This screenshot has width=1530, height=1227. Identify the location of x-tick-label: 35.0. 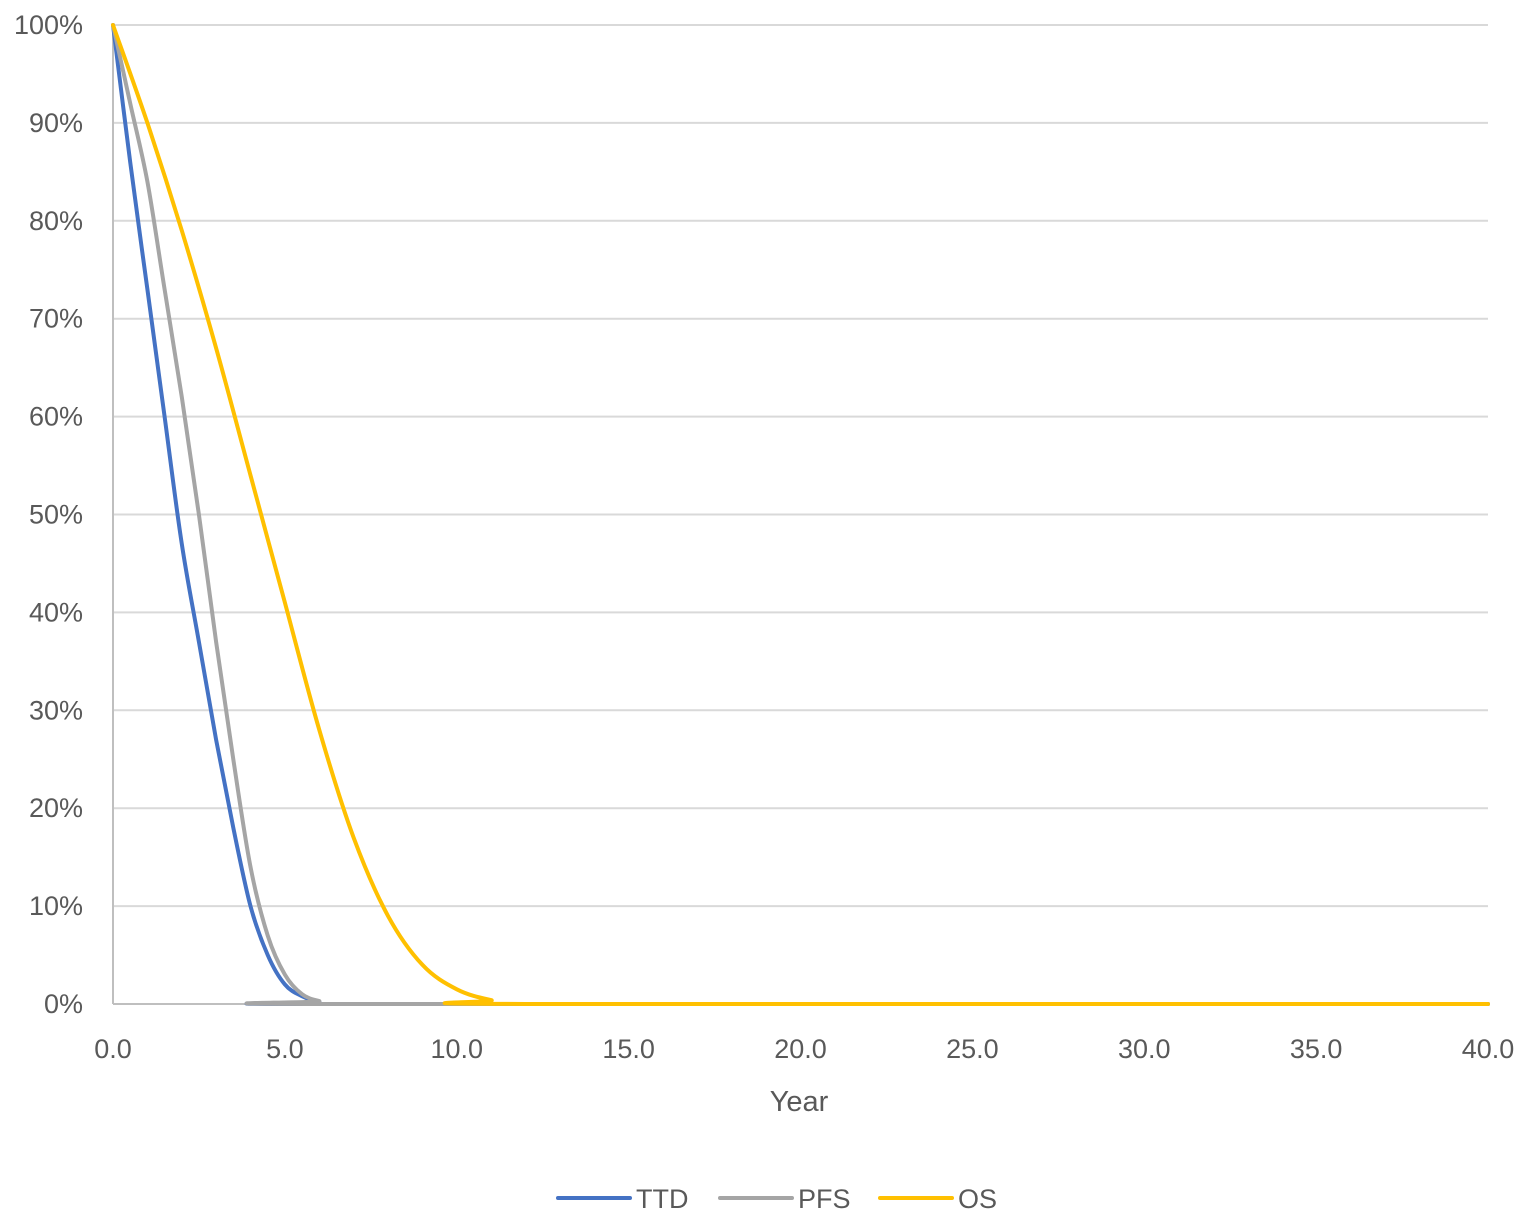
(1316, 1049).